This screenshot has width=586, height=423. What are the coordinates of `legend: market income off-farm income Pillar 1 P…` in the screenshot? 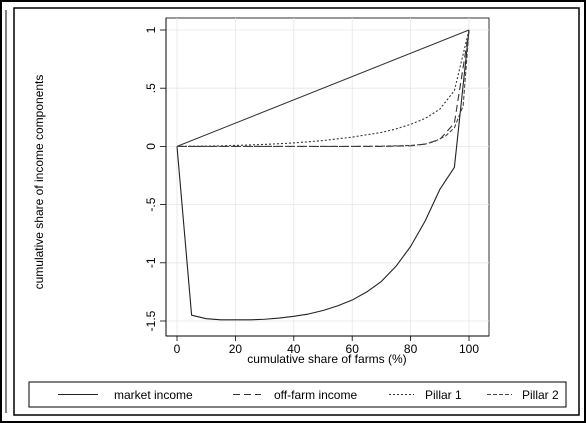 It's located at (297, 394).